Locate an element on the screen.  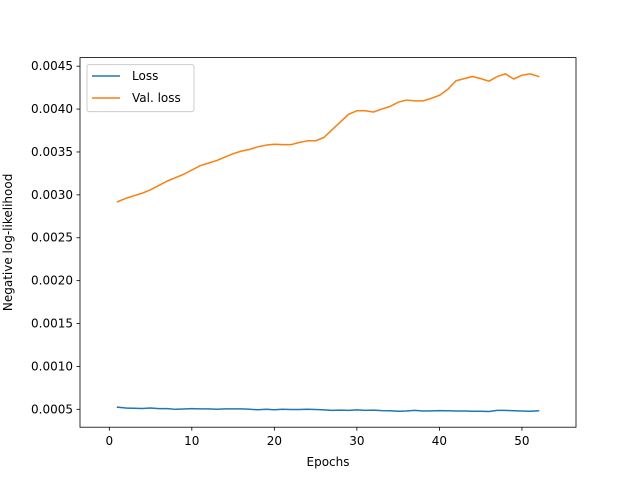
legend: Loss Val. loss is located at coordinates (140, 88).